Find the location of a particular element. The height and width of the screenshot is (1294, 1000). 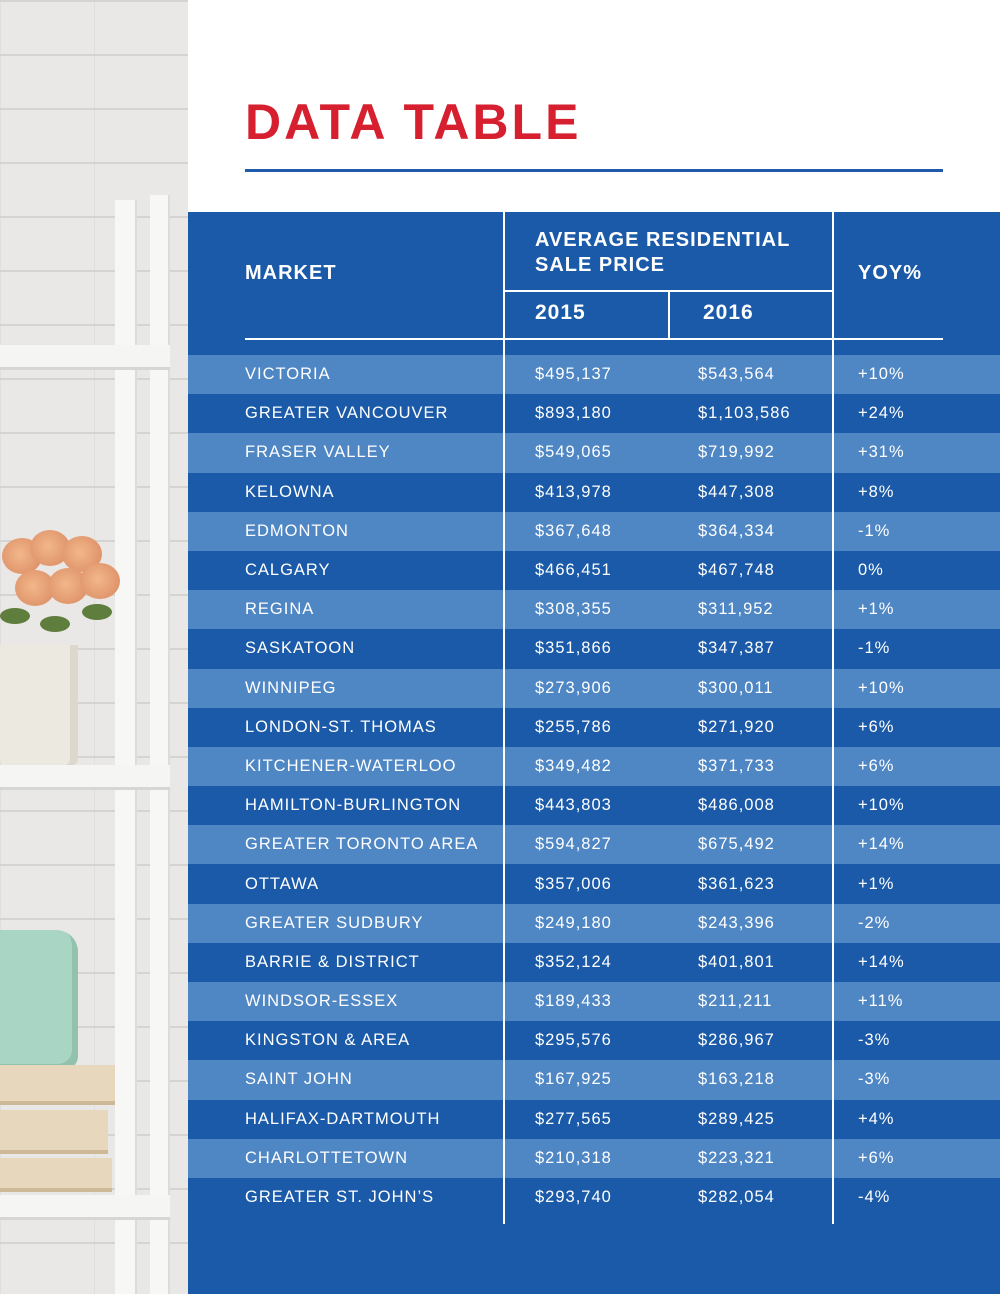

table-row: WINNIPEG $273,906 $300,011 +10% is located at coordinates (594, 688).